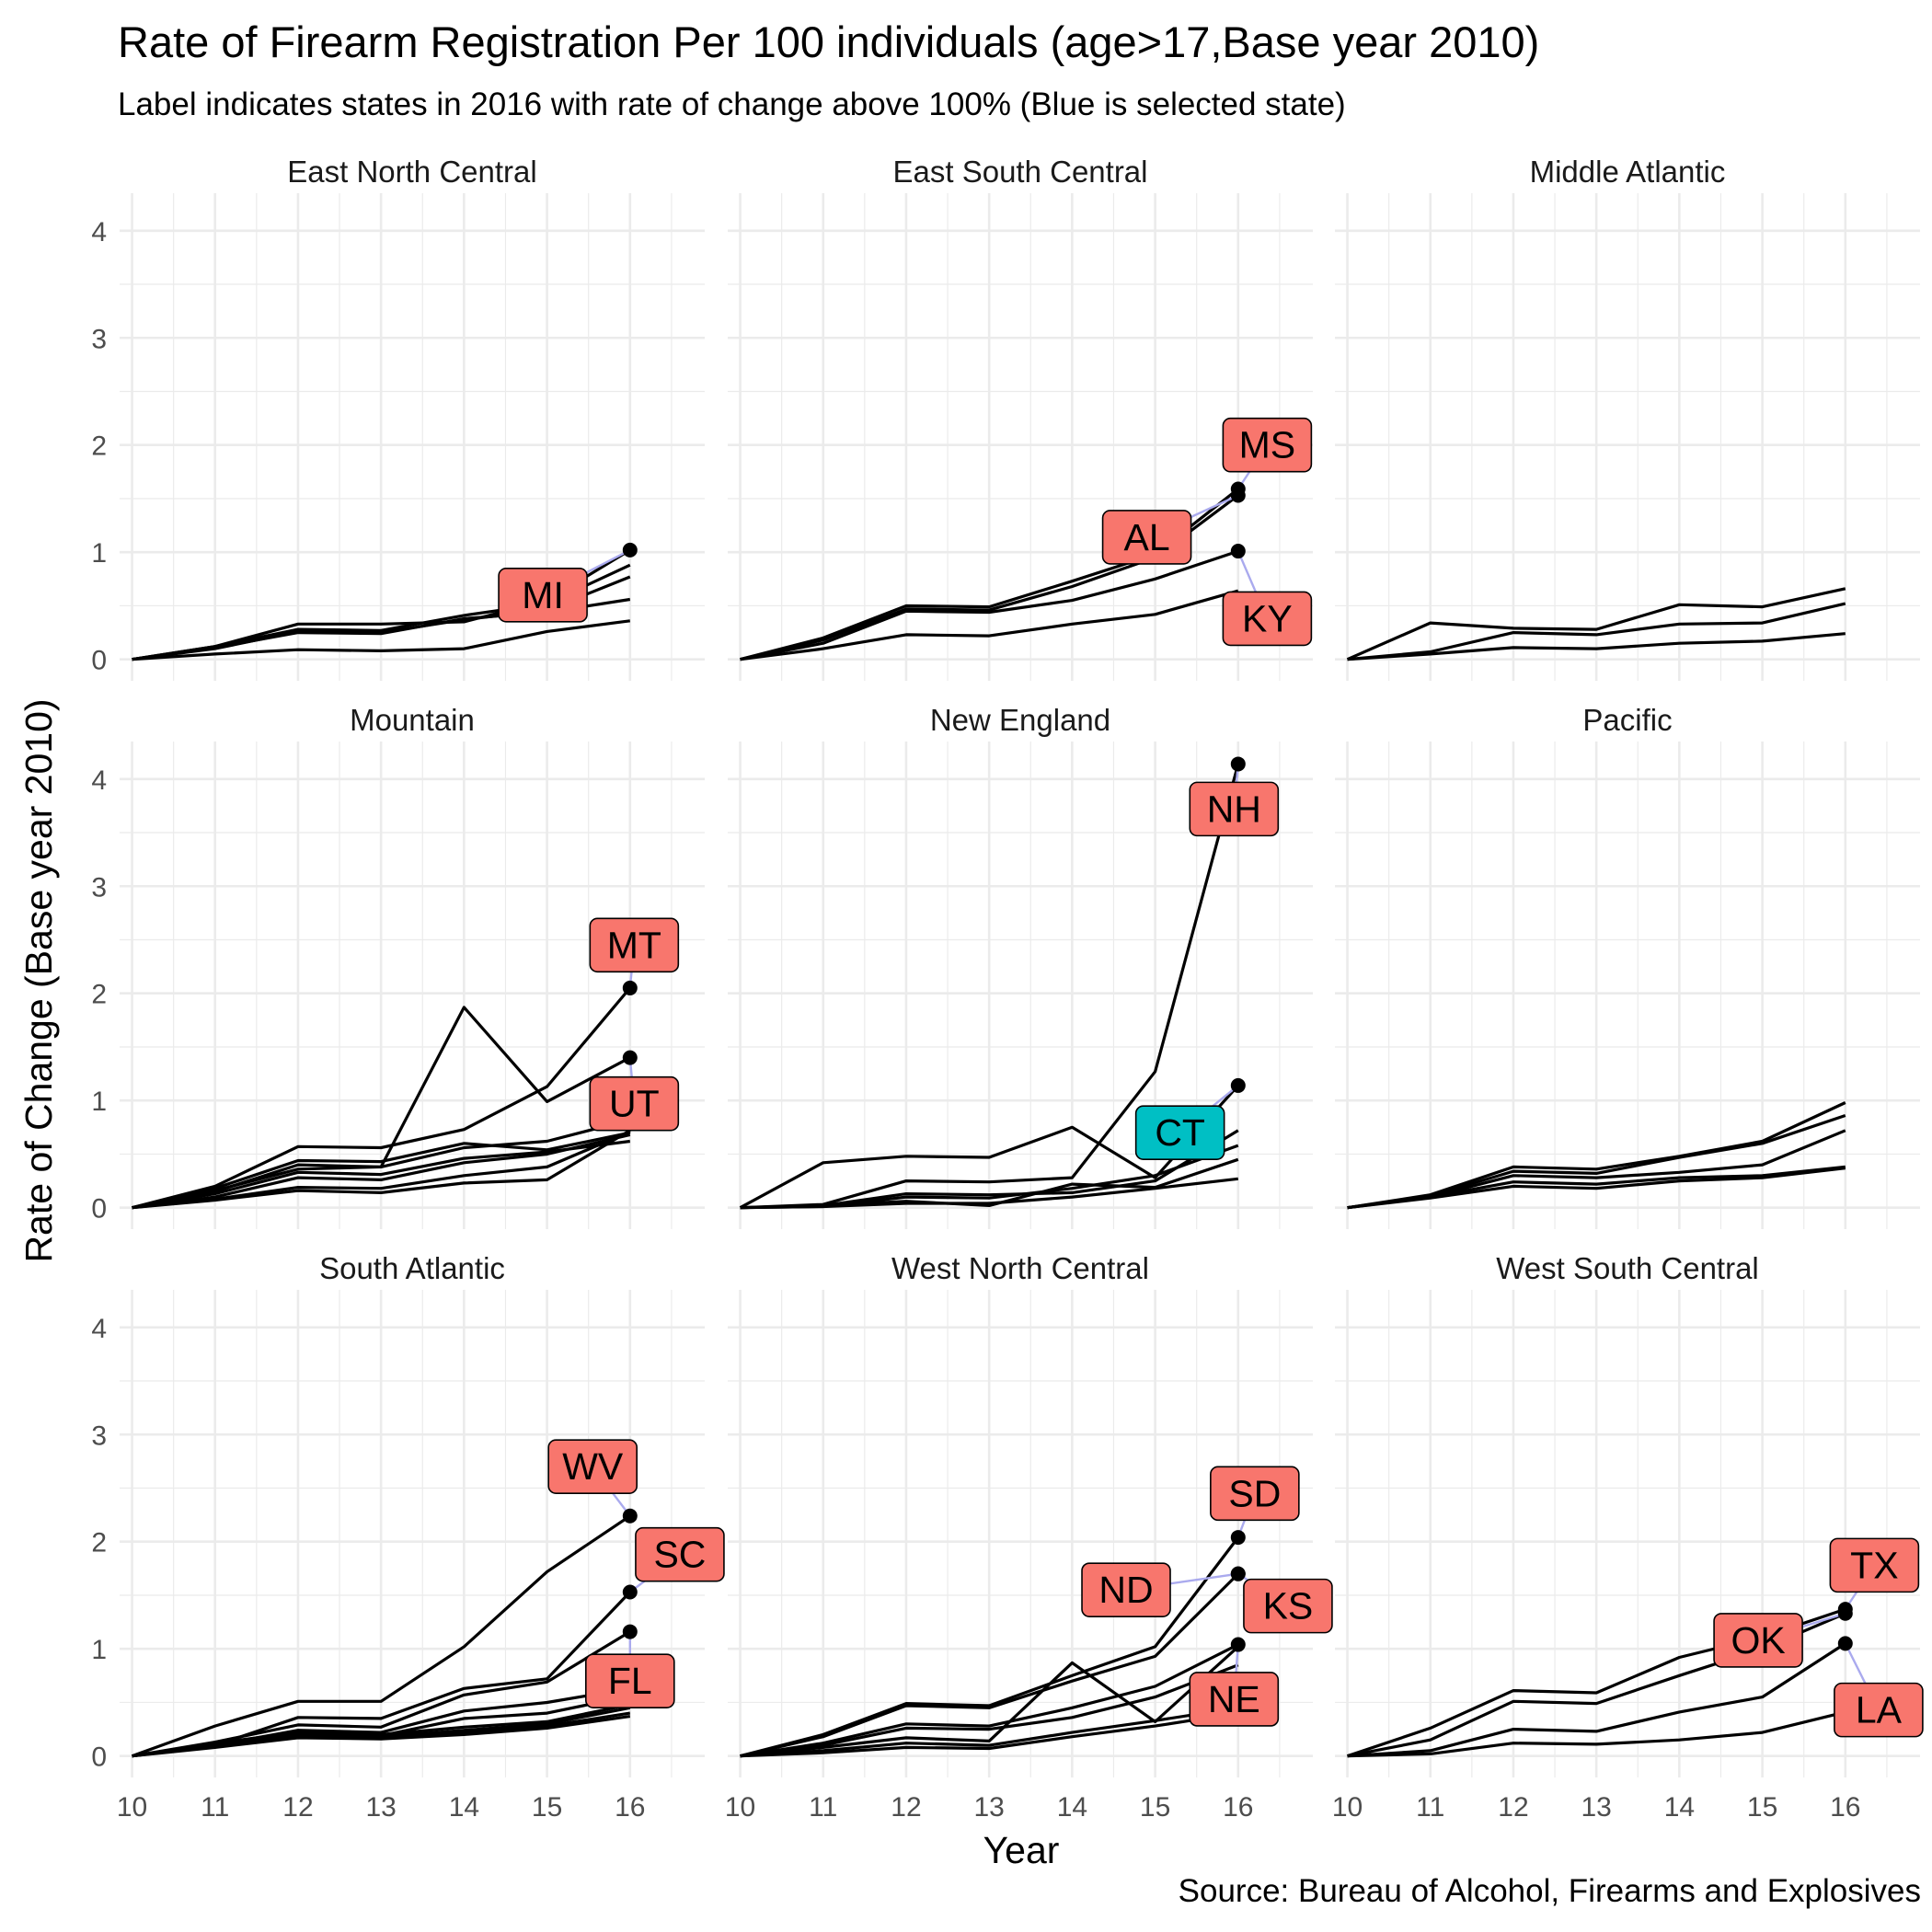 The image size is (1932, 1932). I want to click on facet-strip-title: West South Central, so click(1627, 1268).